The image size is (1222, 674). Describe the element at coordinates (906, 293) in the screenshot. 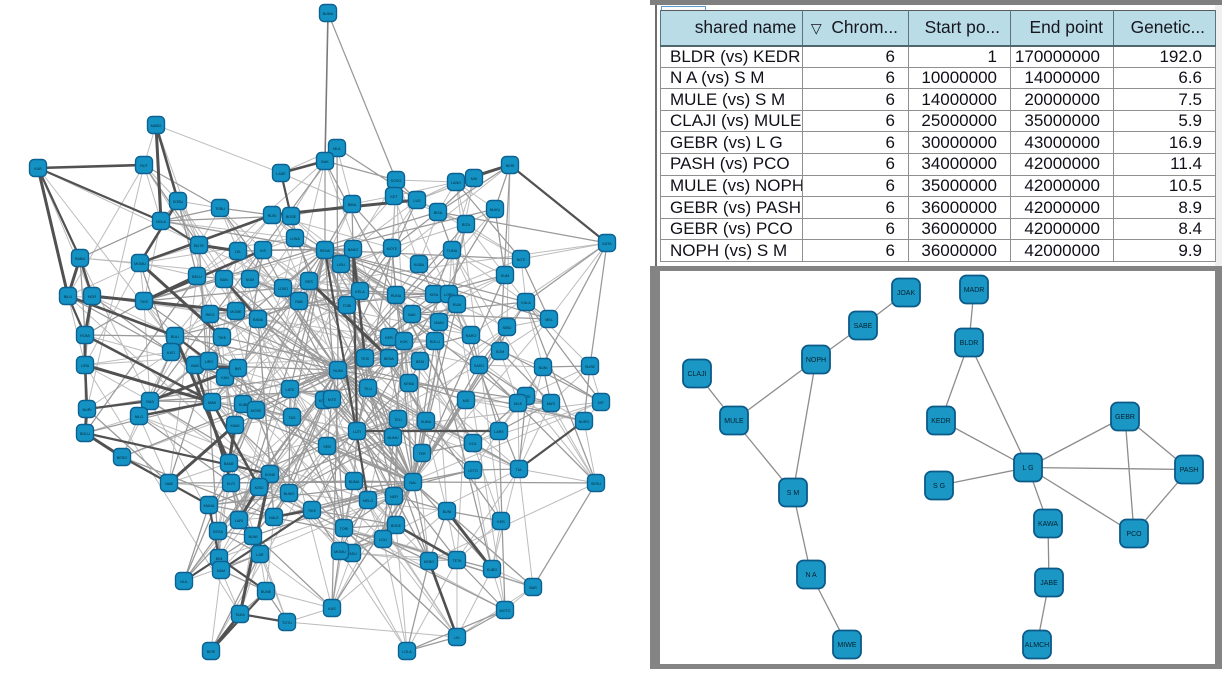

I see `svg-text: JOAK` at that location.